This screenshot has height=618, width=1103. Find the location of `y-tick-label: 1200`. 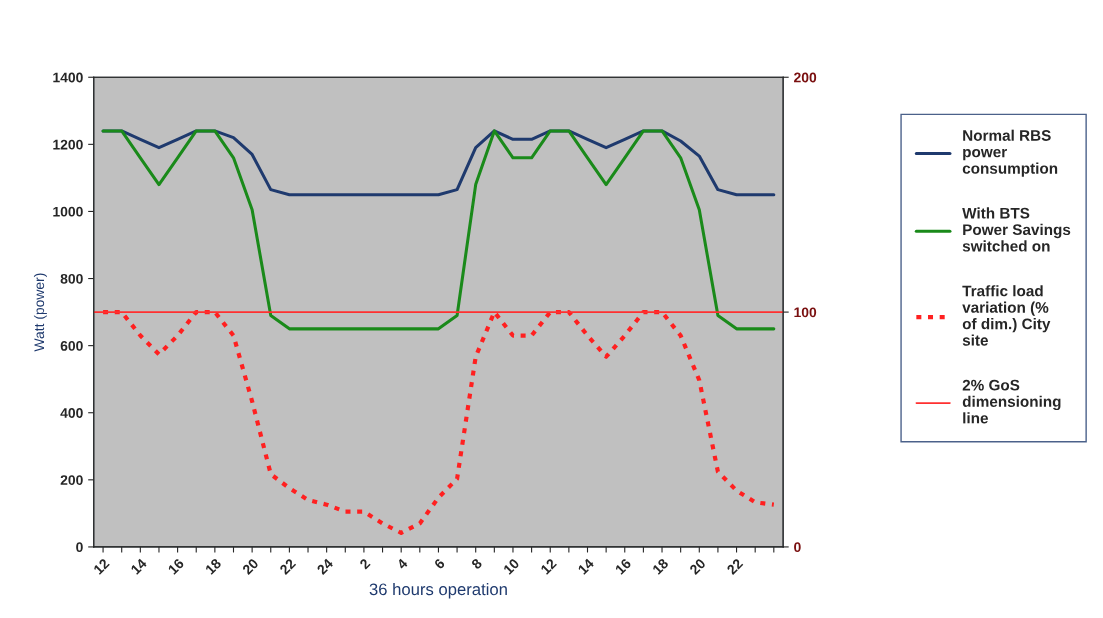

y-tick-label: 1200 is located at coordinates (68, 144).